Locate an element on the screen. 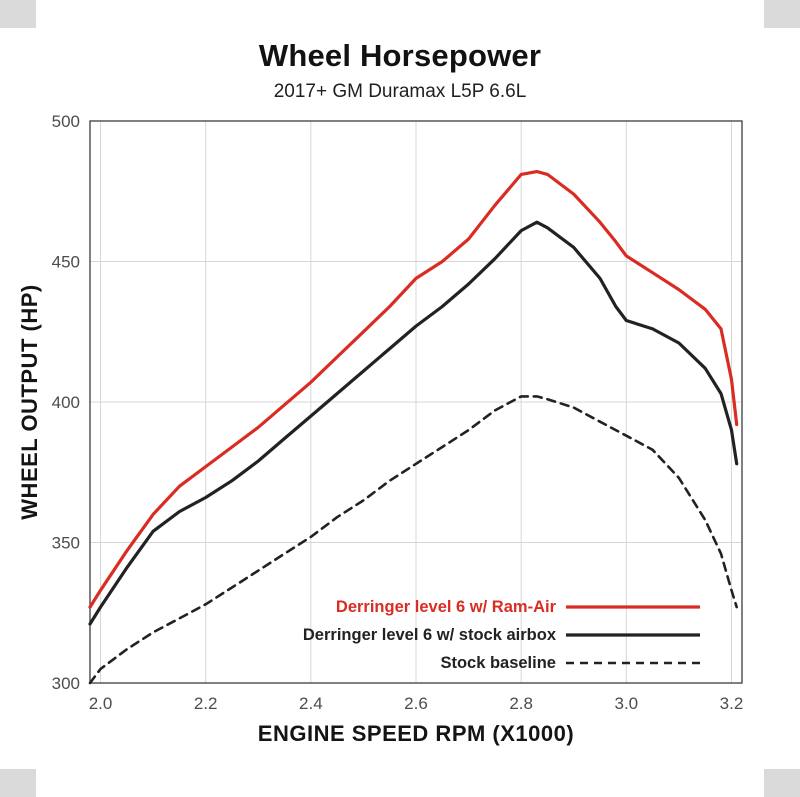  x-axis-label: ENGINE SPEED RPM (X1000) is located at coordinates (416, 733).